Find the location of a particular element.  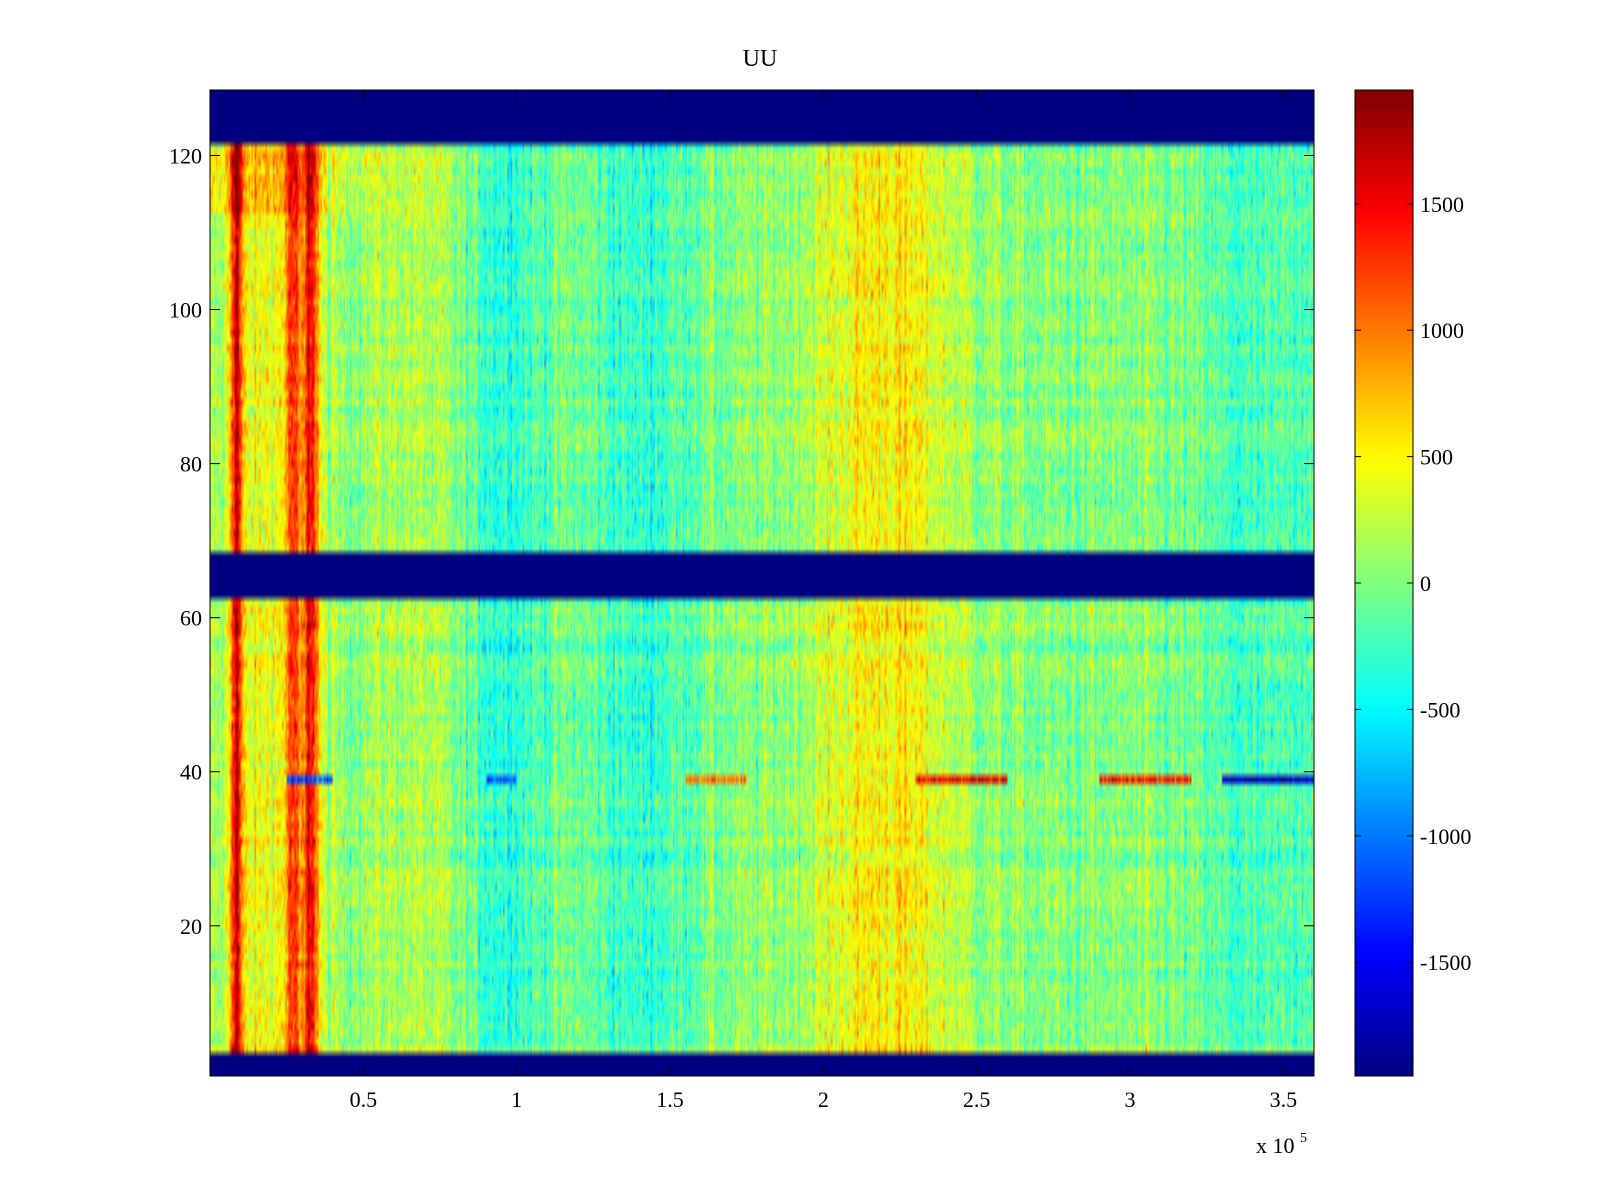

x-tick-label: 1.5 is located at coordinates (670, 1099).